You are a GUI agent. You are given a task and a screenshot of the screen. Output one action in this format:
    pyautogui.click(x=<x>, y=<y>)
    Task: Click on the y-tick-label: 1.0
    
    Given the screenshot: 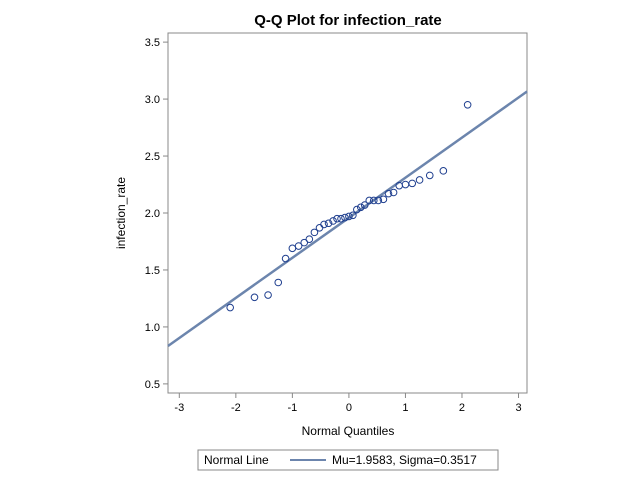 What is the action you would take?
    pyautogui.click(x=152, y=328)
    